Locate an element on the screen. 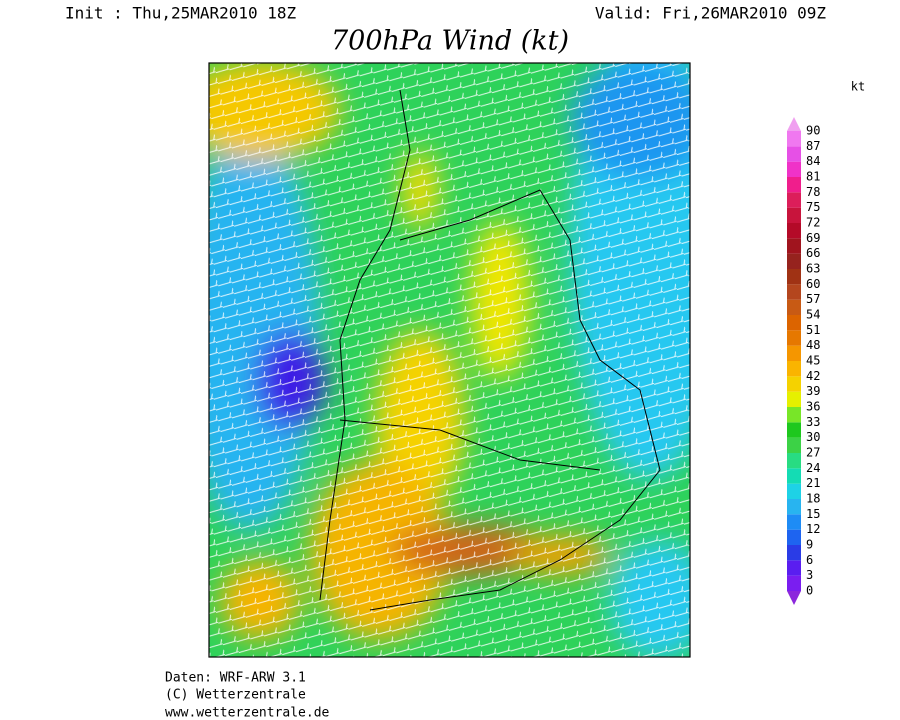 The image size is (900, 720). legend-label: 66 is located at coordinates (813, 253).